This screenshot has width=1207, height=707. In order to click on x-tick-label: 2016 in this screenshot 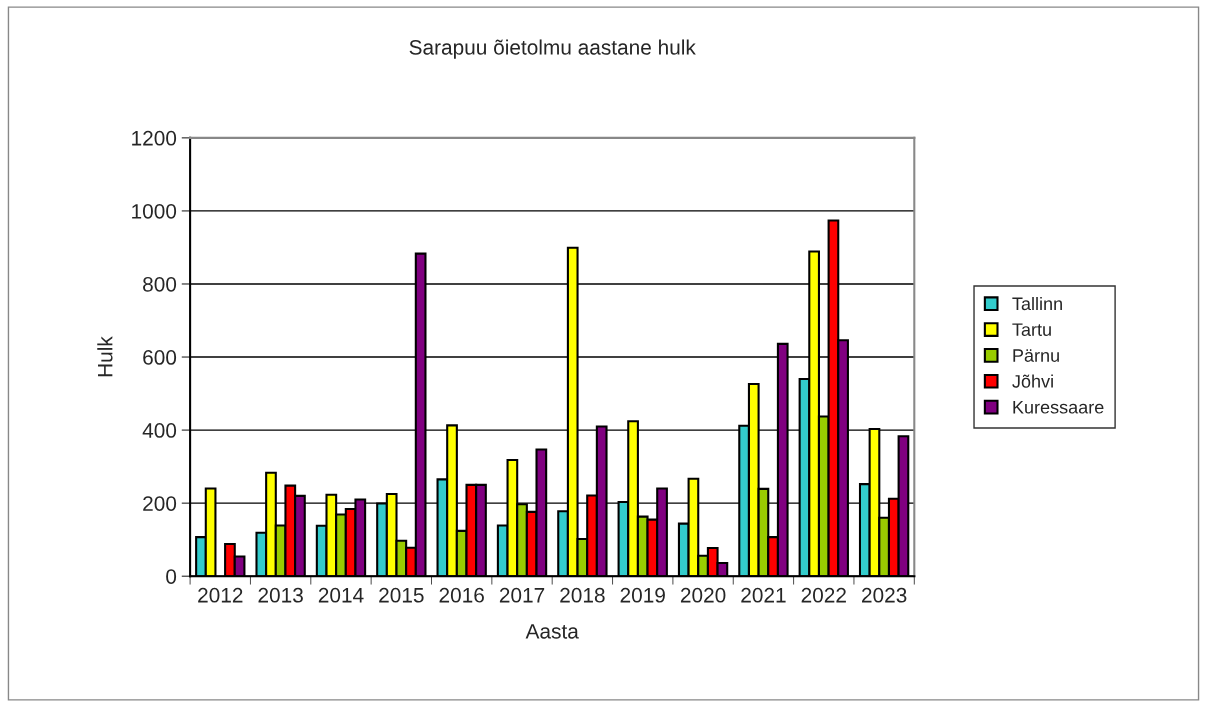, I will do `click(461, 595)`.